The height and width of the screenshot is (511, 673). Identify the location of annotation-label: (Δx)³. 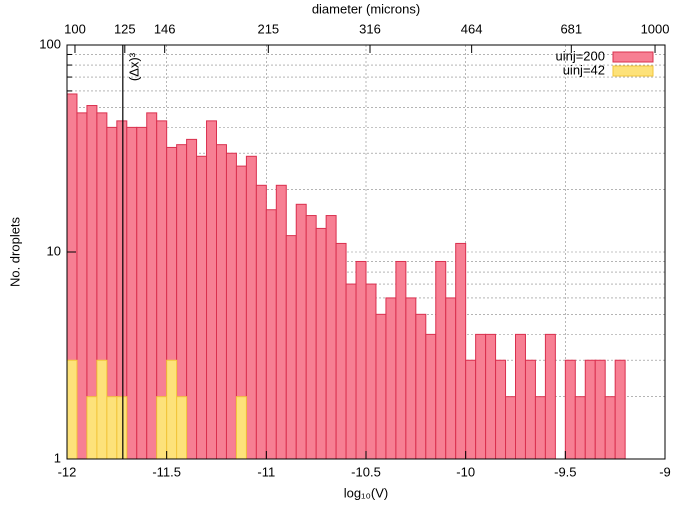
(133, 66).